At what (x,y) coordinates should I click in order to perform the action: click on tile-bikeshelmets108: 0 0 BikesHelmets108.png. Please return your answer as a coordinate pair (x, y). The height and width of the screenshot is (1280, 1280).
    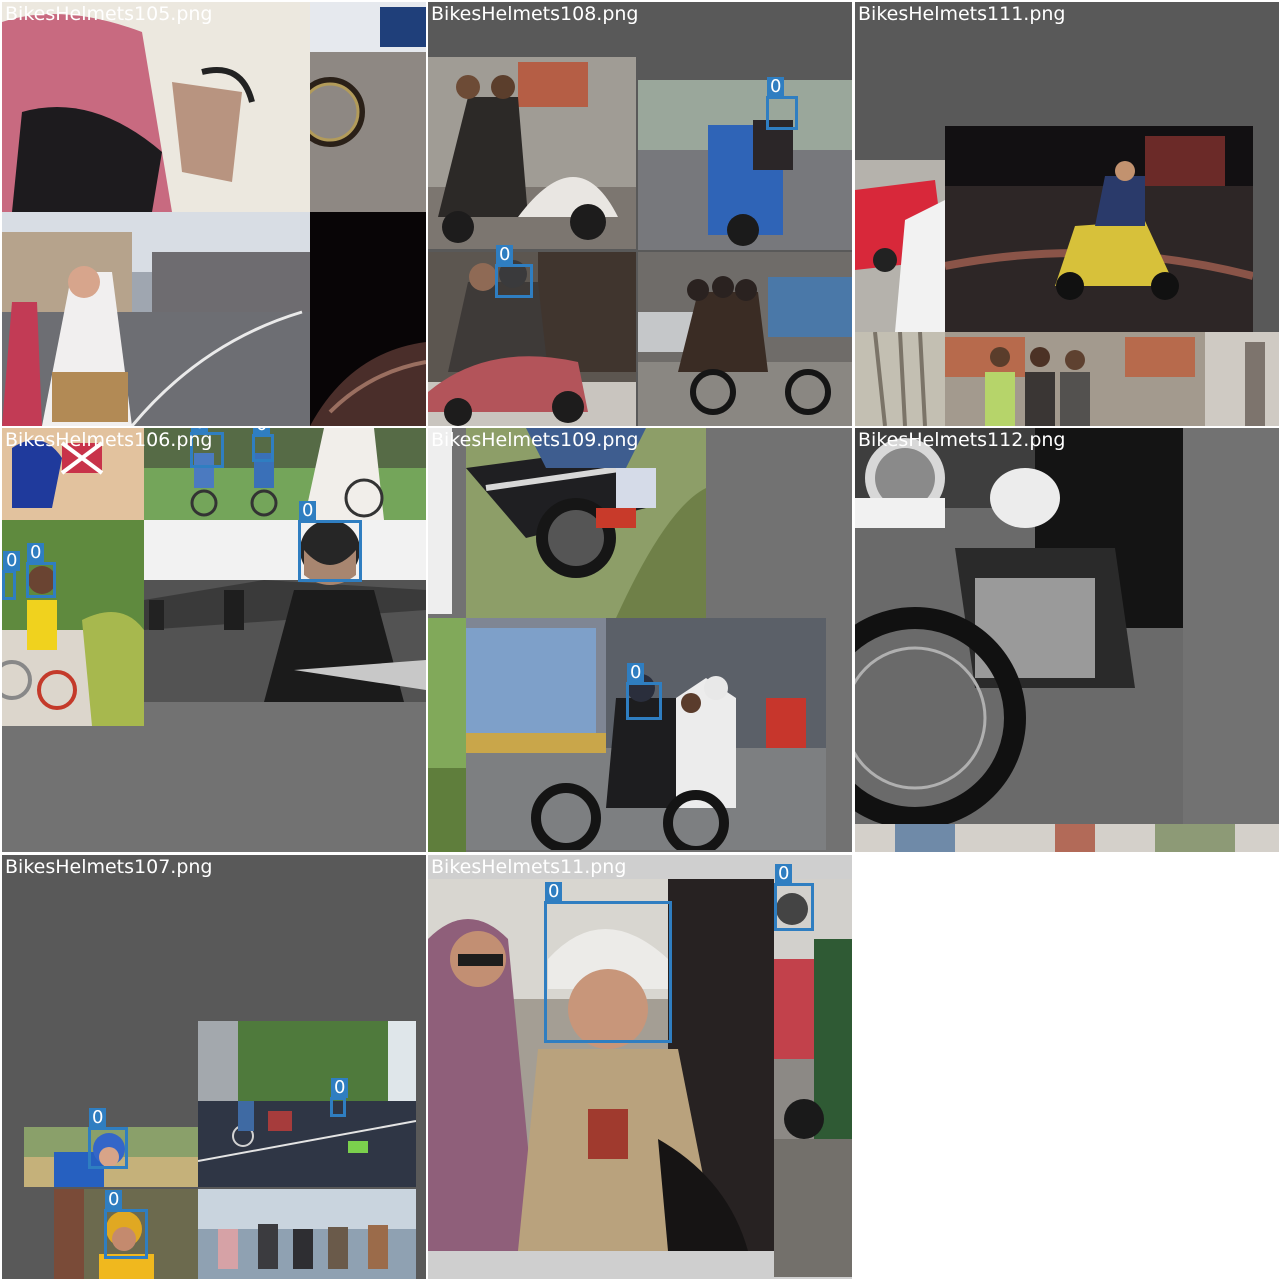
    Looking at the image, I should click on (640, 214).